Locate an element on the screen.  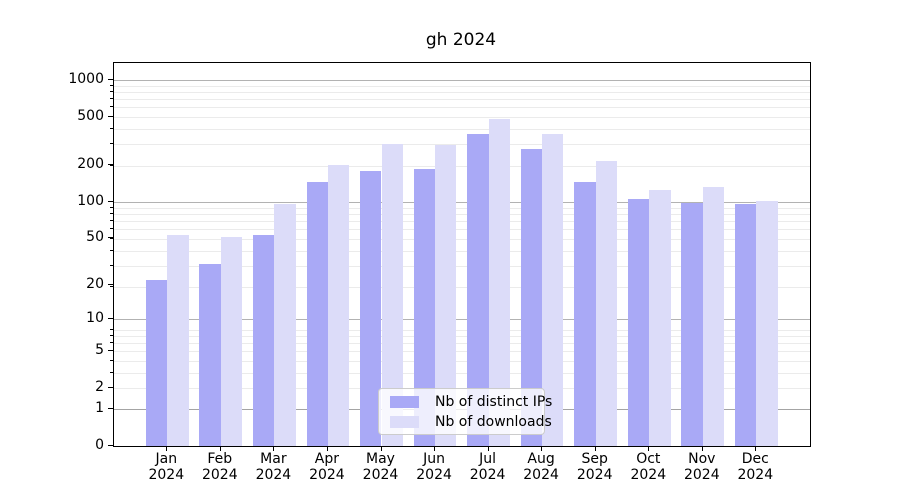
x-tick-label-dec: Dec 2024 is located at coordinates (755, 467).